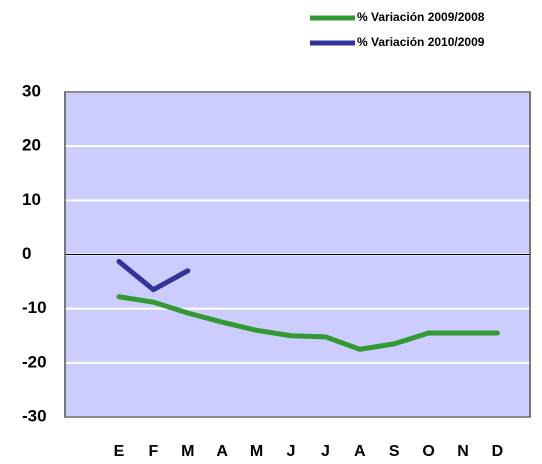 The width and height of the screenshot is (542, 464). What do you see at coordinates (463, 451) in the screenshot?
I see `x-tick-label: N` at bounding box center [463, 451].